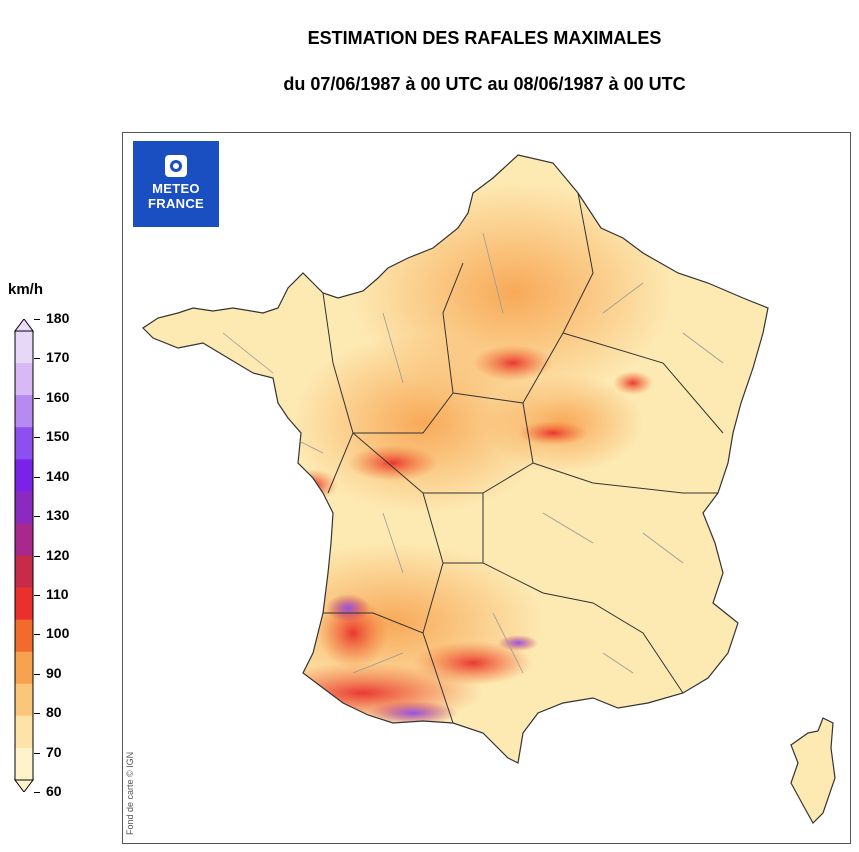 The width and height of the screenshot is (859, 852). I want to click on legend-tick-label: 170, so click(58, 357).